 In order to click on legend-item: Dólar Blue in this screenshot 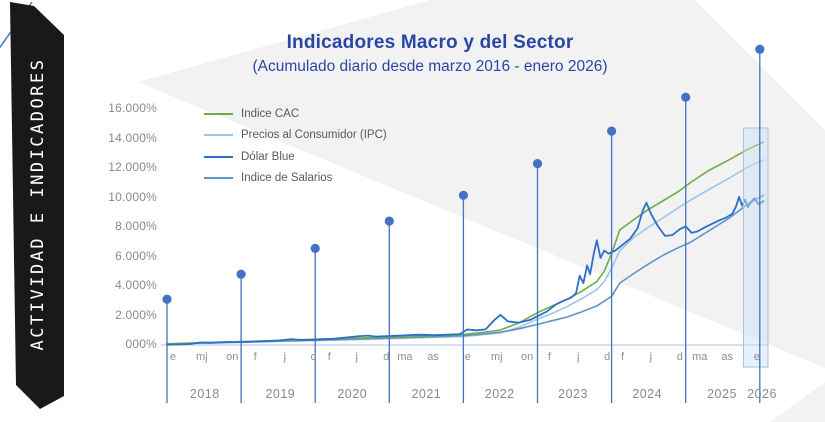, I will do `click(295, 157)`.